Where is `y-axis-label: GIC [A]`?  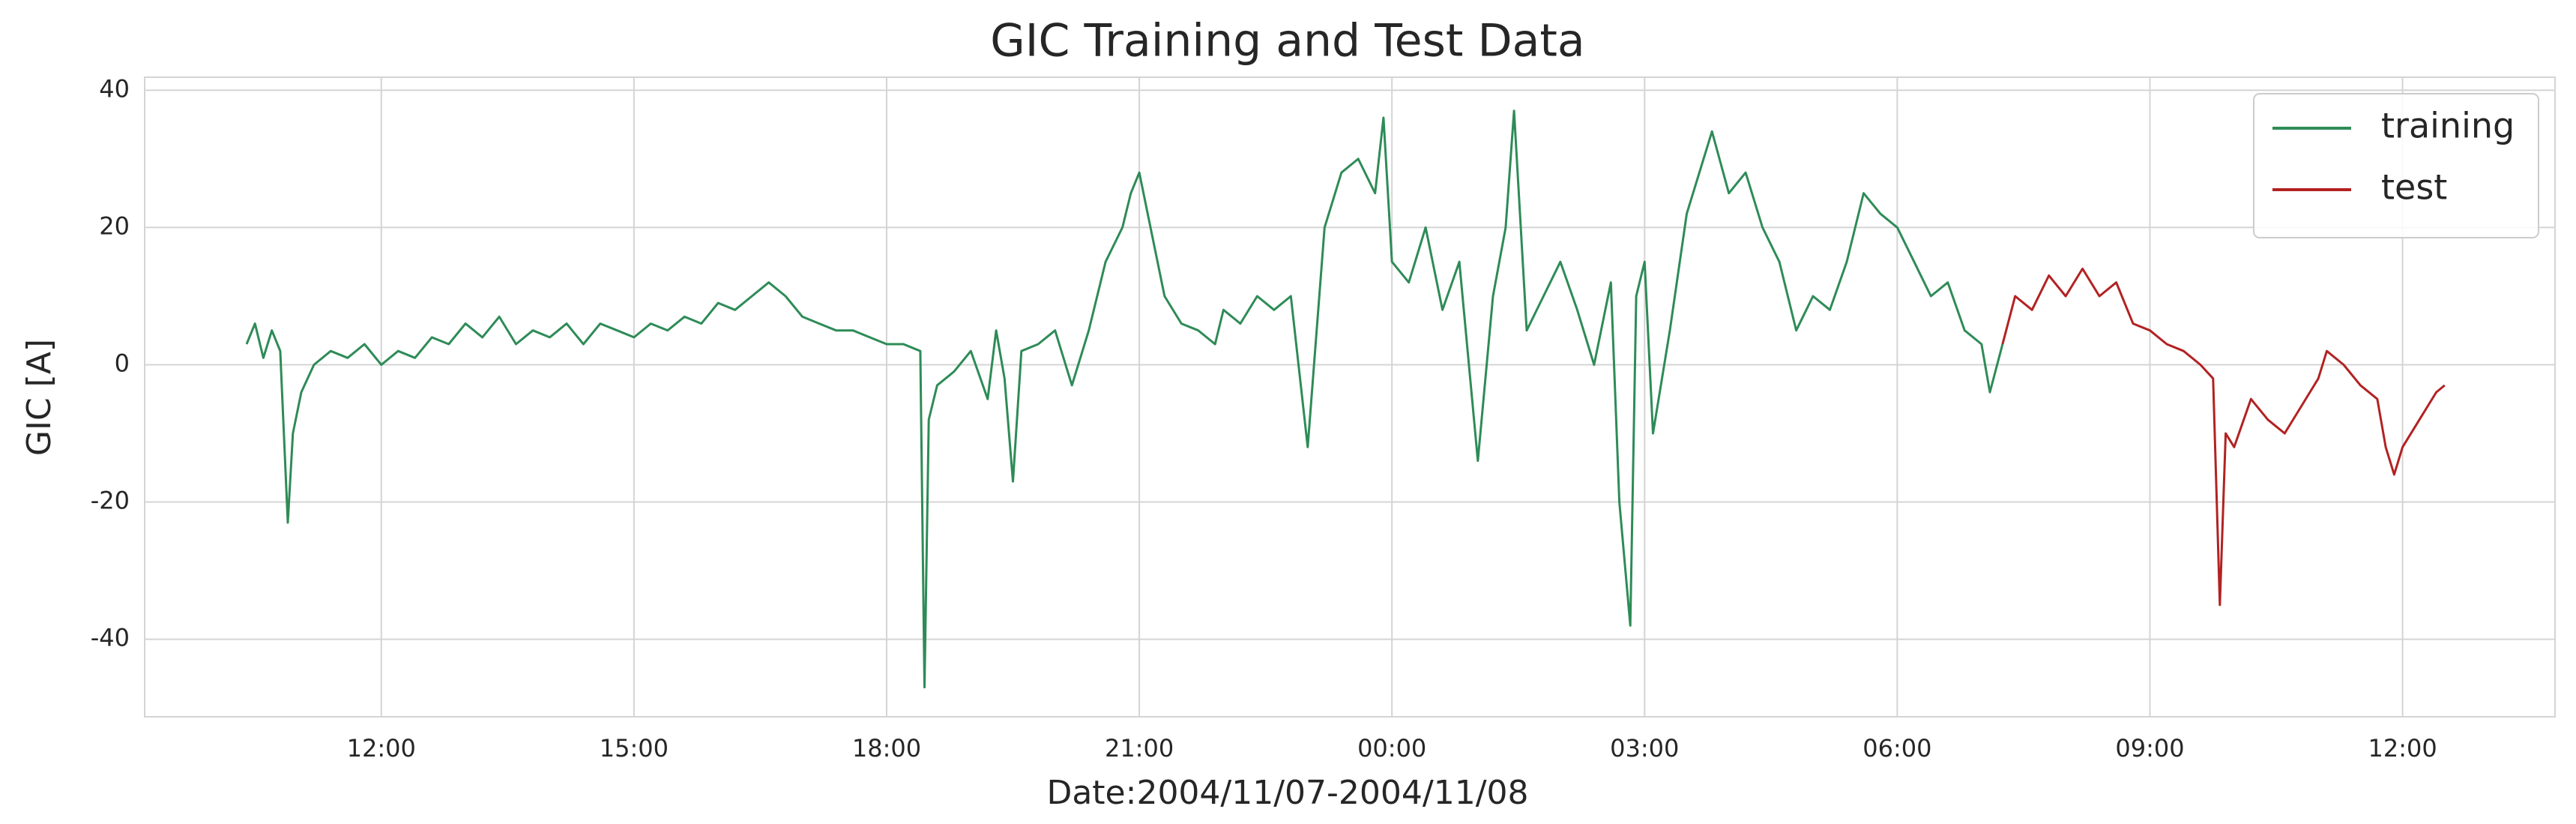
y-axis-label: GIC [A] is located at coordinates (39, 397).